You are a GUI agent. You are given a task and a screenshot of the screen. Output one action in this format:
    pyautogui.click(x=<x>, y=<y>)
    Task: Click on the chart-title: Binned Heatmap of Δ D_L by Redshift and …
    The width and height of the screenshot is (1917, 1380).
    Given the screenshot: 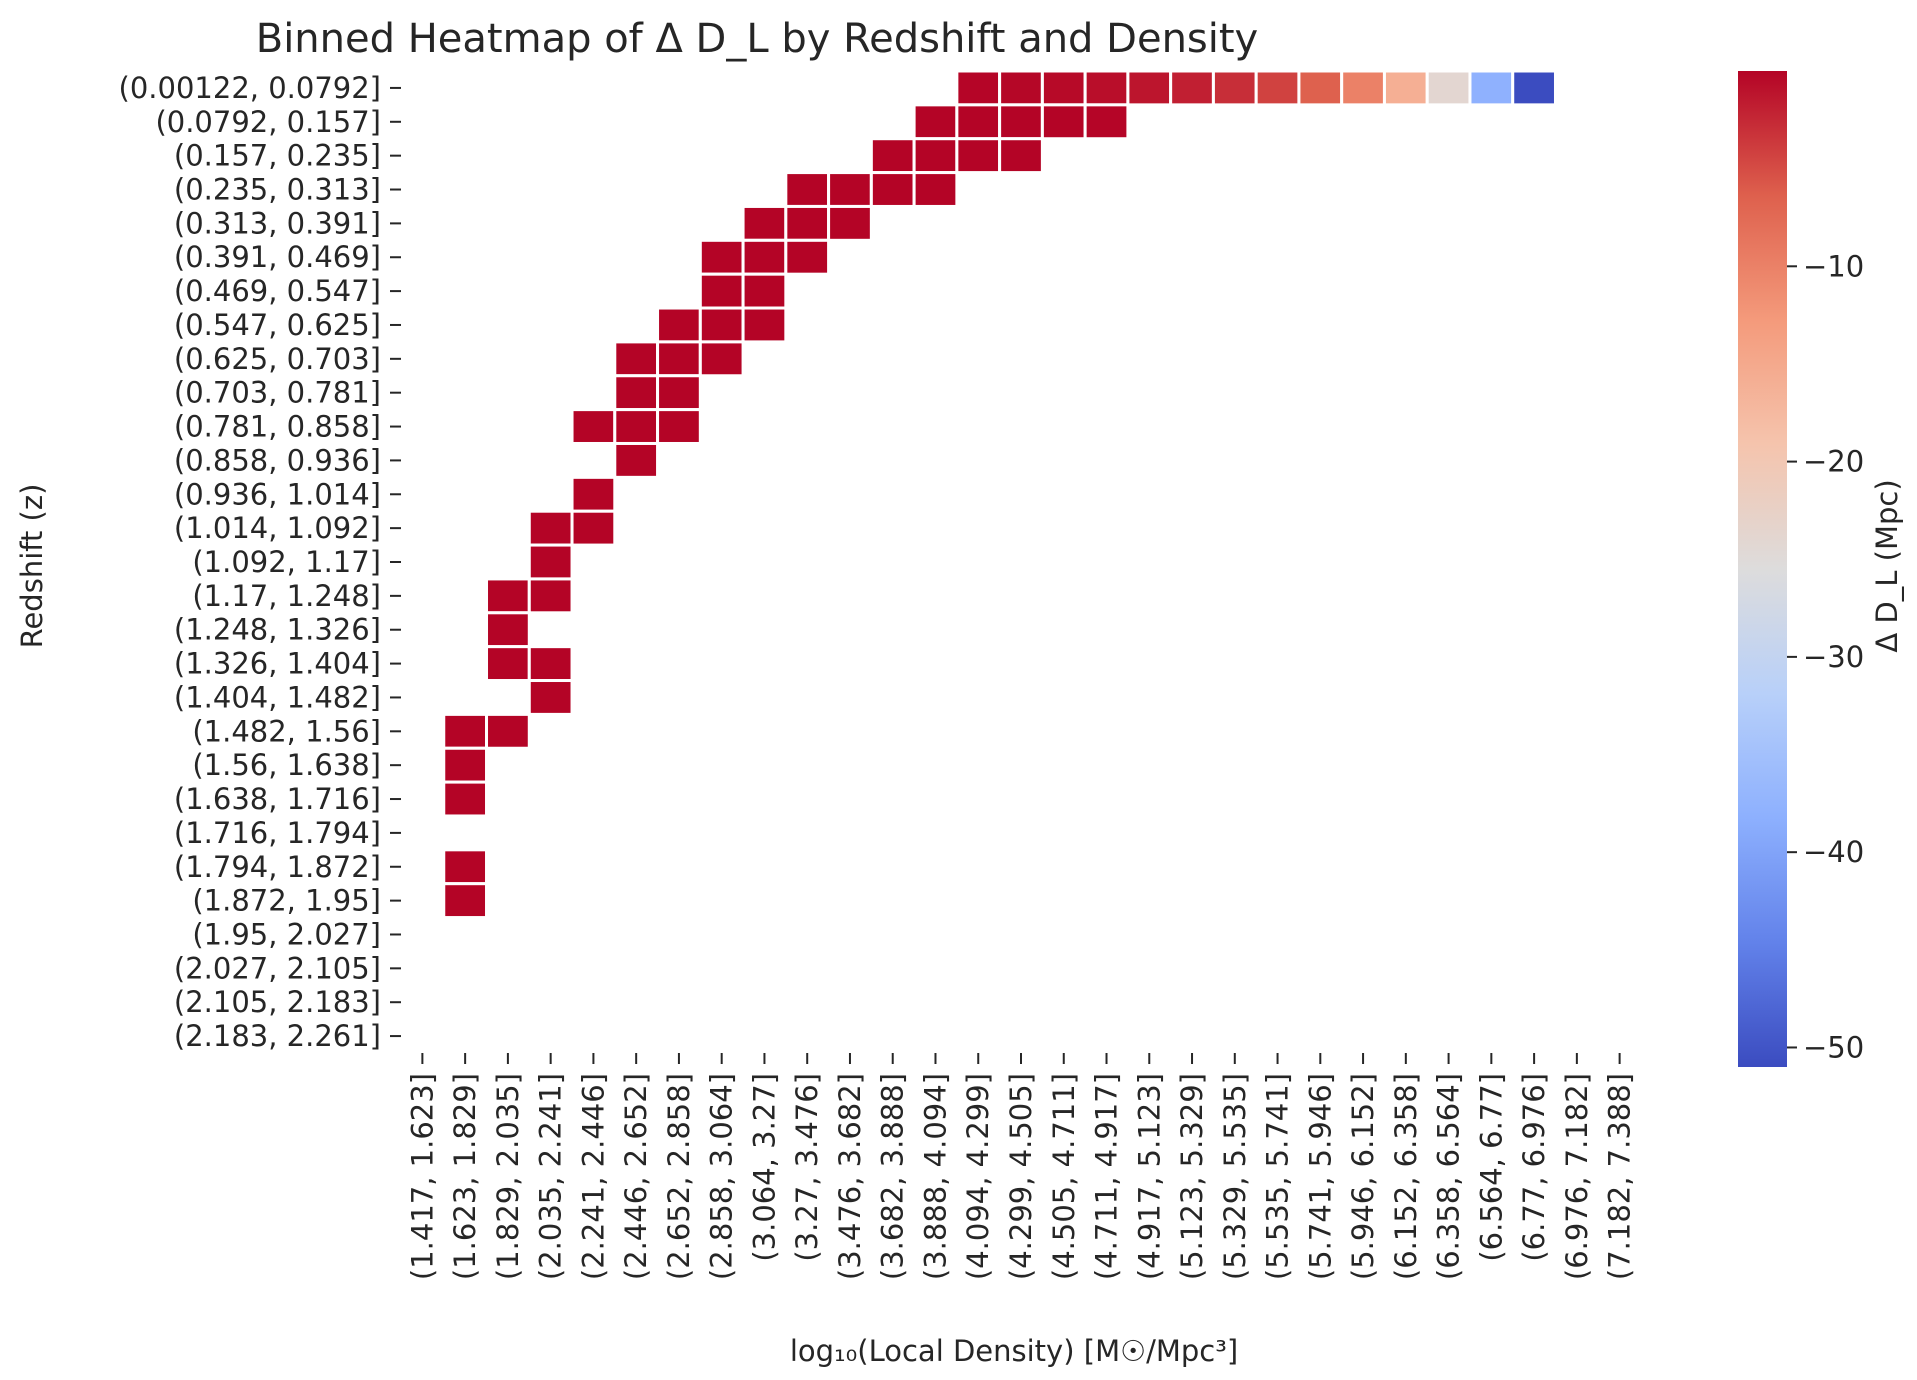 What is the action you would take?
    pyautogui.click(x=757, y=39)
    